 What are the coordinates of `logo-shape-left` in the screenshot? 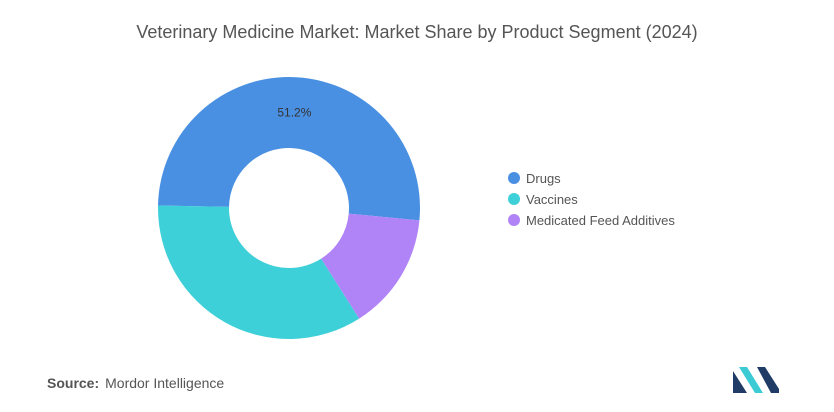 It's located at (740, 382).